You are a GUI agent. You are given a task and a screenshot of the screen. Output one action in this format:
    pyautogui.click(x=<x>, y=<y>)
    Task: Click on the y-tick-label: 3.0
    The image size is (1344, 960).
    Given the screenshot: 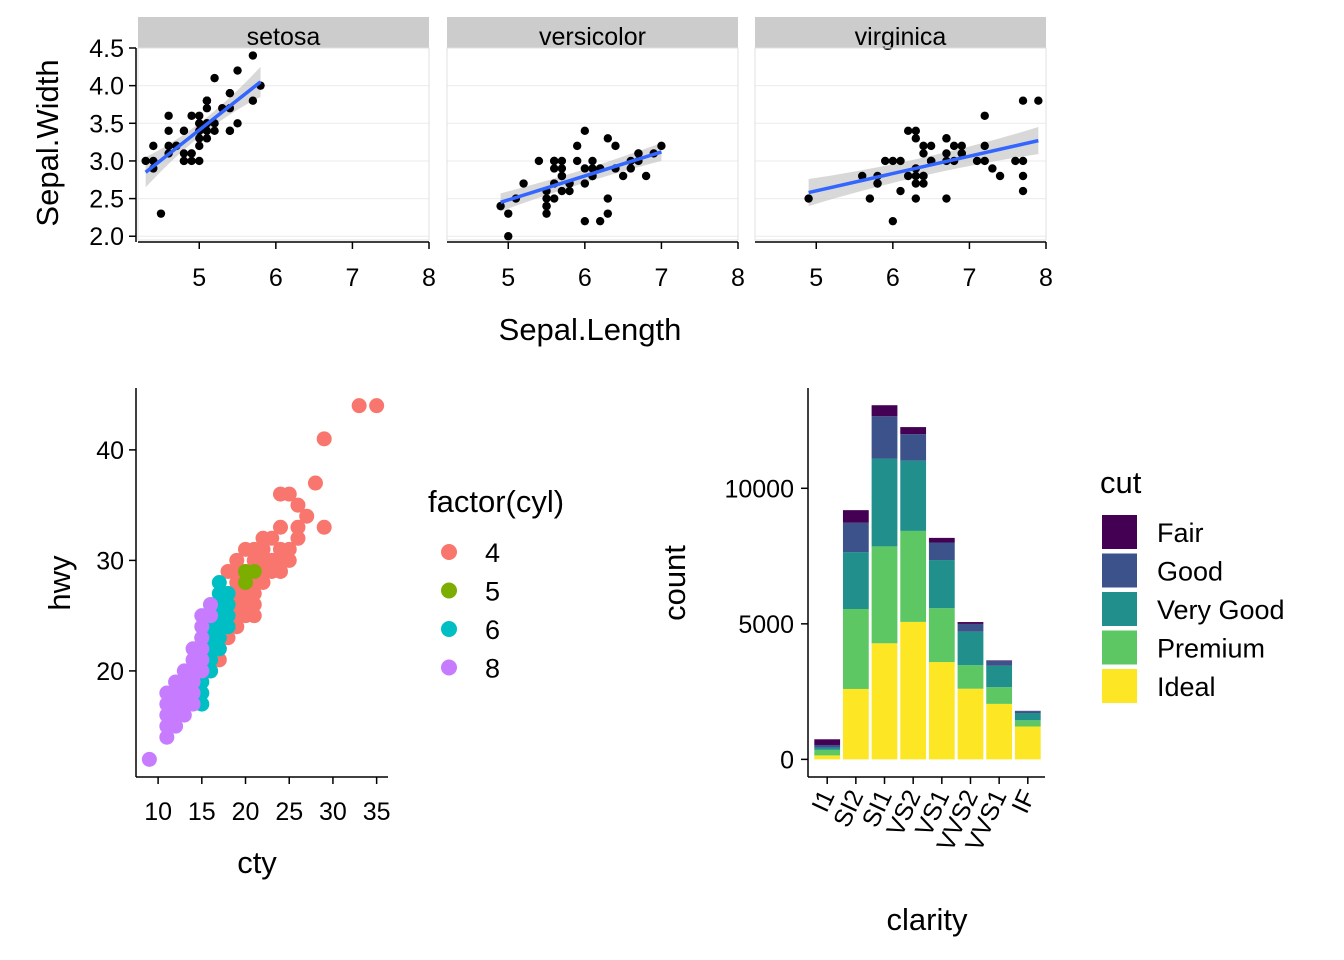 What is the action you would take?
    pyautogui.click(x=106, y=162)
    